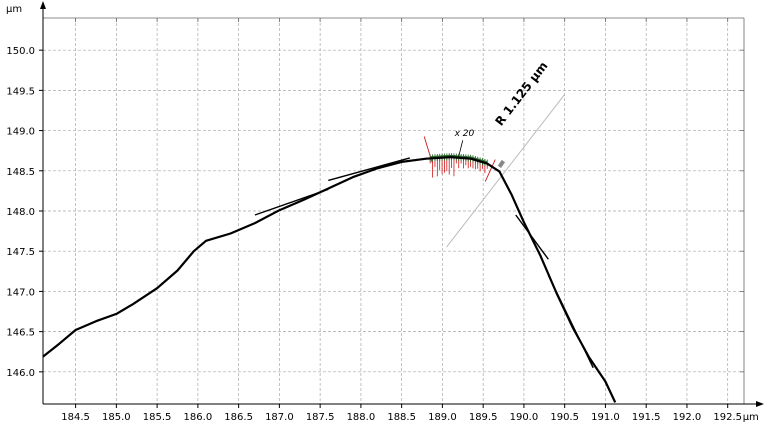 Image resolution: width=769 pixels, height=430 pixels. What do you see at coordinates (198, 417) in the screenshot?
I see `x-tick-label: 186.0` at bounding box center [198, 417].